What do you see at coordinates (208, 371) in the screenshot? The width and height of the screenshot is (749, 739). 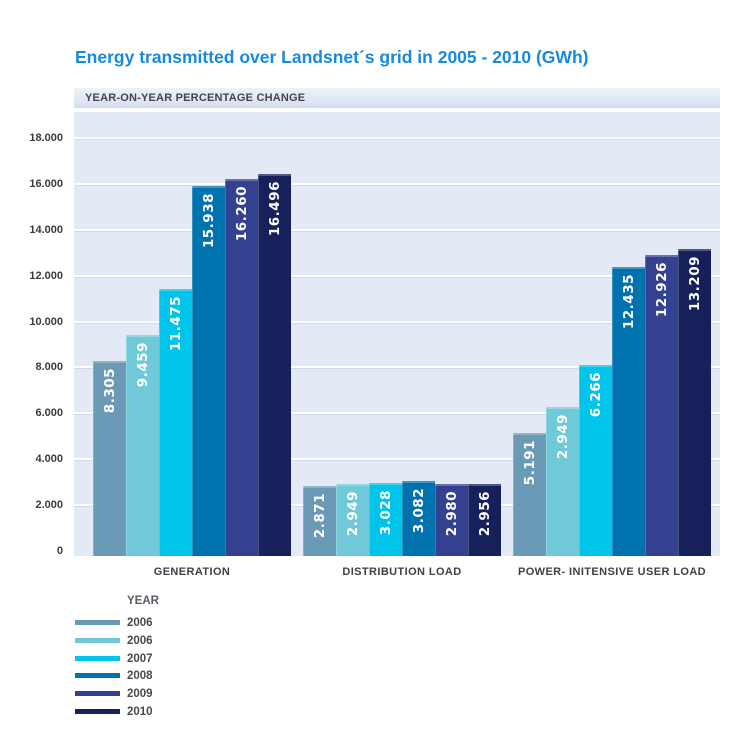 I see `bar: 15.938` at bounding box center [208, 371].